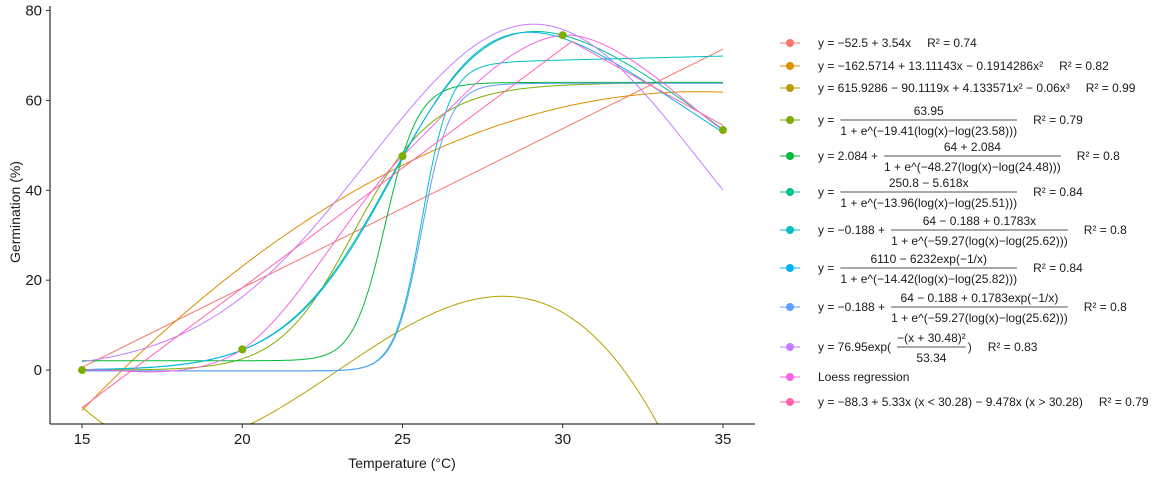 Image resolution: width=1152 pixels, height=480 pixels. Describe the element at coordinates (972, 167) in the screenshot. I see `legend-equation-denominator: 1 + e^(−48.27(log(x)−log(24.48)))` at that location.